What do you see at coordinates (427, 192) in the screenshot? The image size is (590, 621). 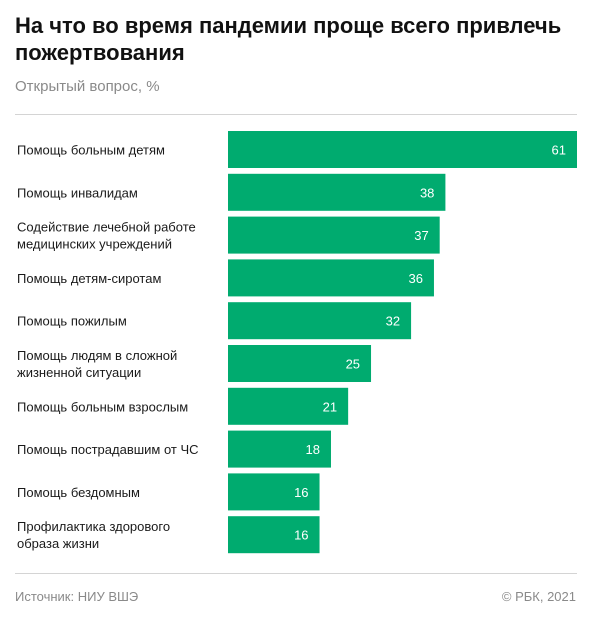 I see `bar-value-label-1: 38` at bounding box center [427, 192].